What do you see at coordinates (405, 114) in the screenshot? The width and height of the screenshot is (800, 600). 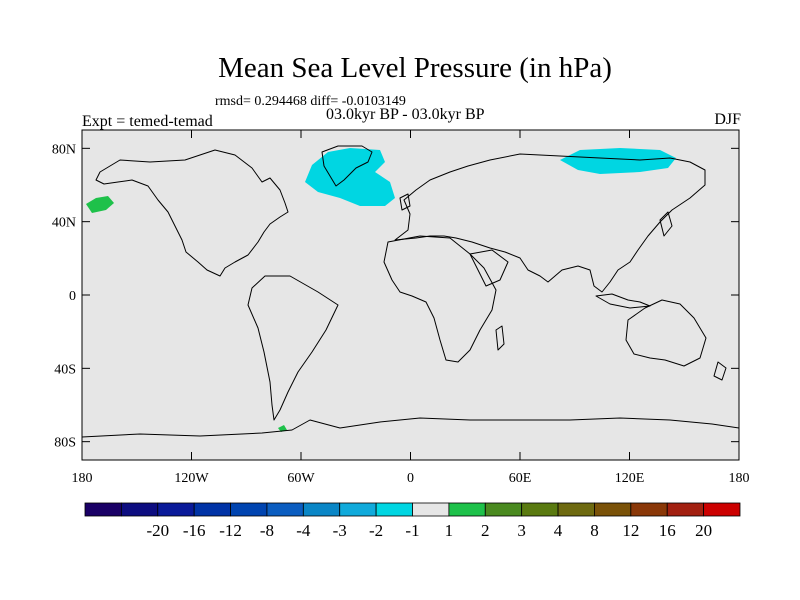 I see `period-subtitle: 03.0kyr BP - 03.0kyr BP` at bounding box center [405, 114].